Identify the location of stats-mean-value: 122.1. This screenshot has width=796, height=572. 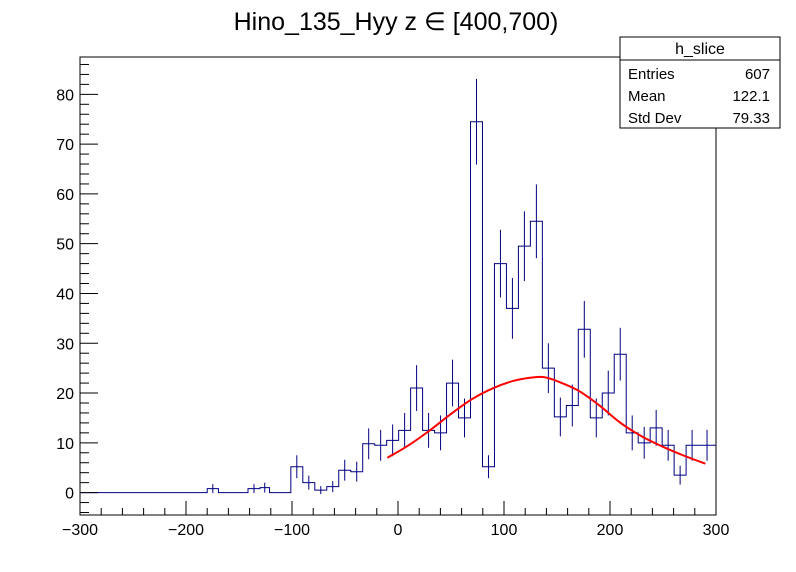
(751, 96).